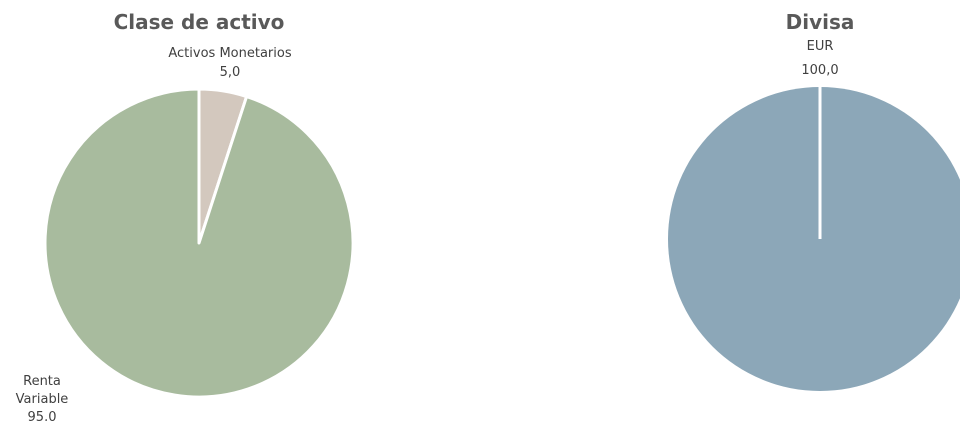 The width and height of the screenshot is (960, 421). What do you see at coordinates (819, 70) in the screenshot?
I see `slice-value-eur: 100,0` at bounding box center [819, 70].